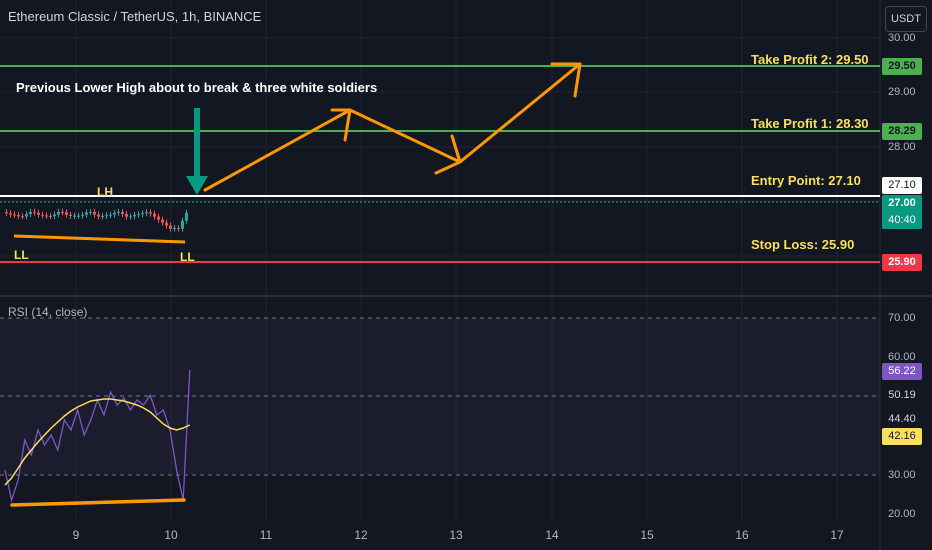  I want to click on projection-path, so click(392, 127).